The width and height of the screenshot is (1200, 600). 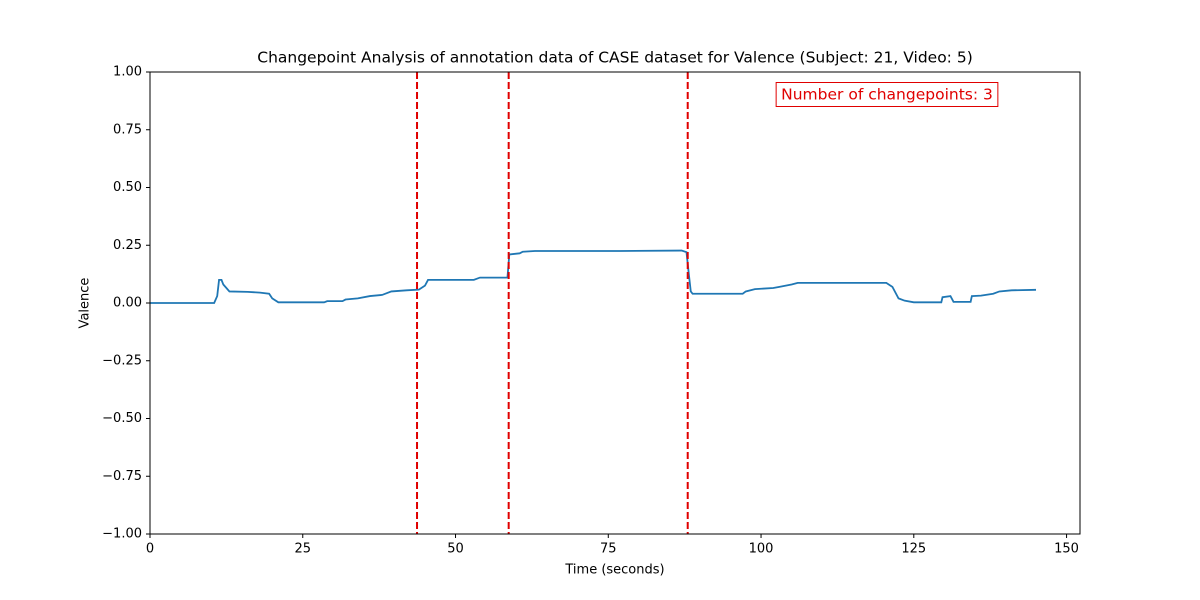 I want to click on y-tick-label: 0.50, so click(x=127, y=187).